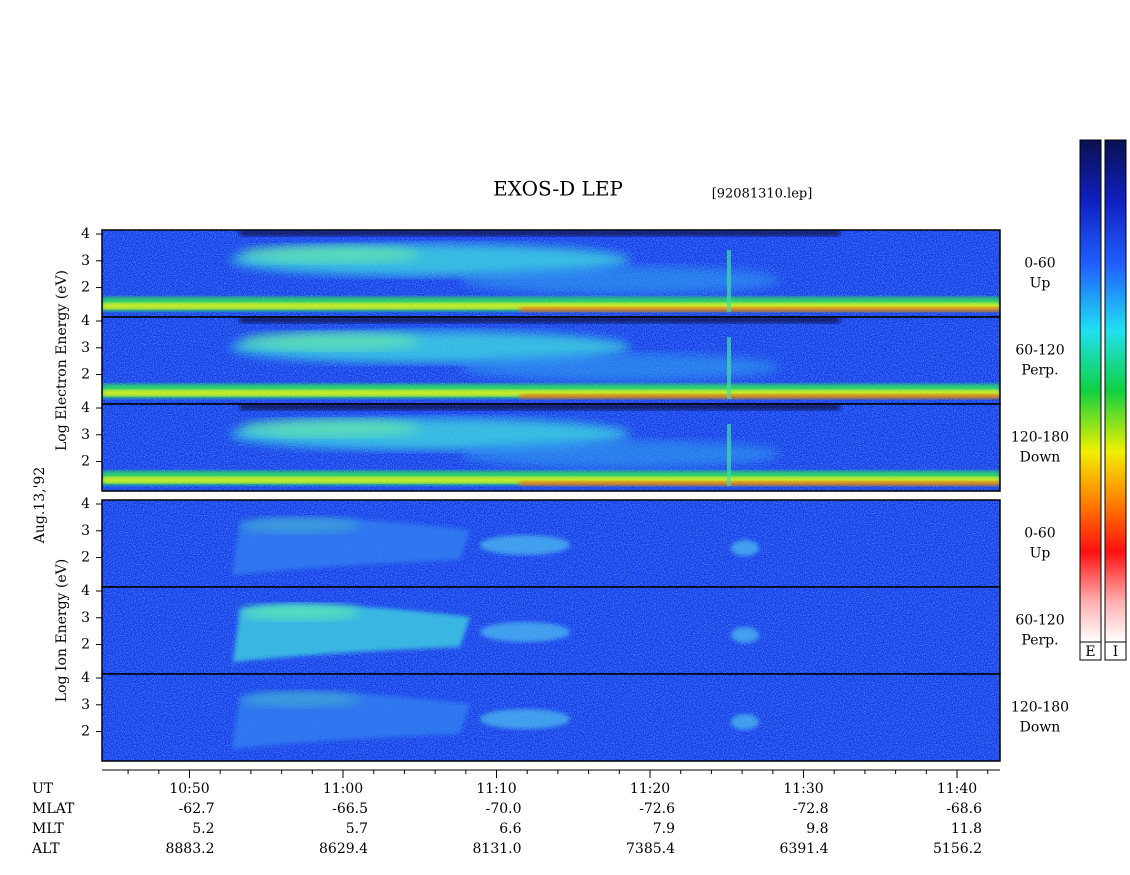 The image size is (1130, 875). I want to click on ephemeris-value: -70.0, so click(504, 809).